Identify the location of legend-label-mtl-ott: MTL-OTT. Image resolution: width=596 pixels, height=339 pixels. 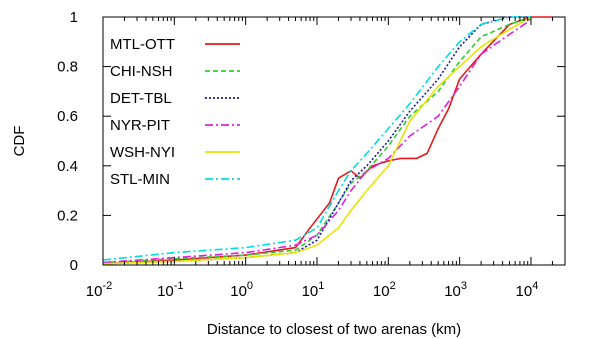
(142, 44).